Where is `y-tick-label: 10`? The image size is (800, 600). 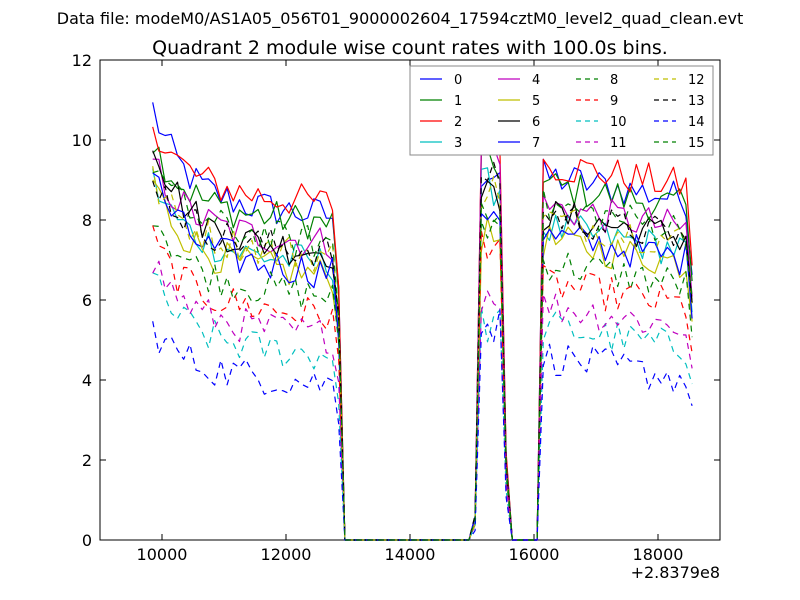 y-tick-label: 10 is located at coordinates (82, 140).